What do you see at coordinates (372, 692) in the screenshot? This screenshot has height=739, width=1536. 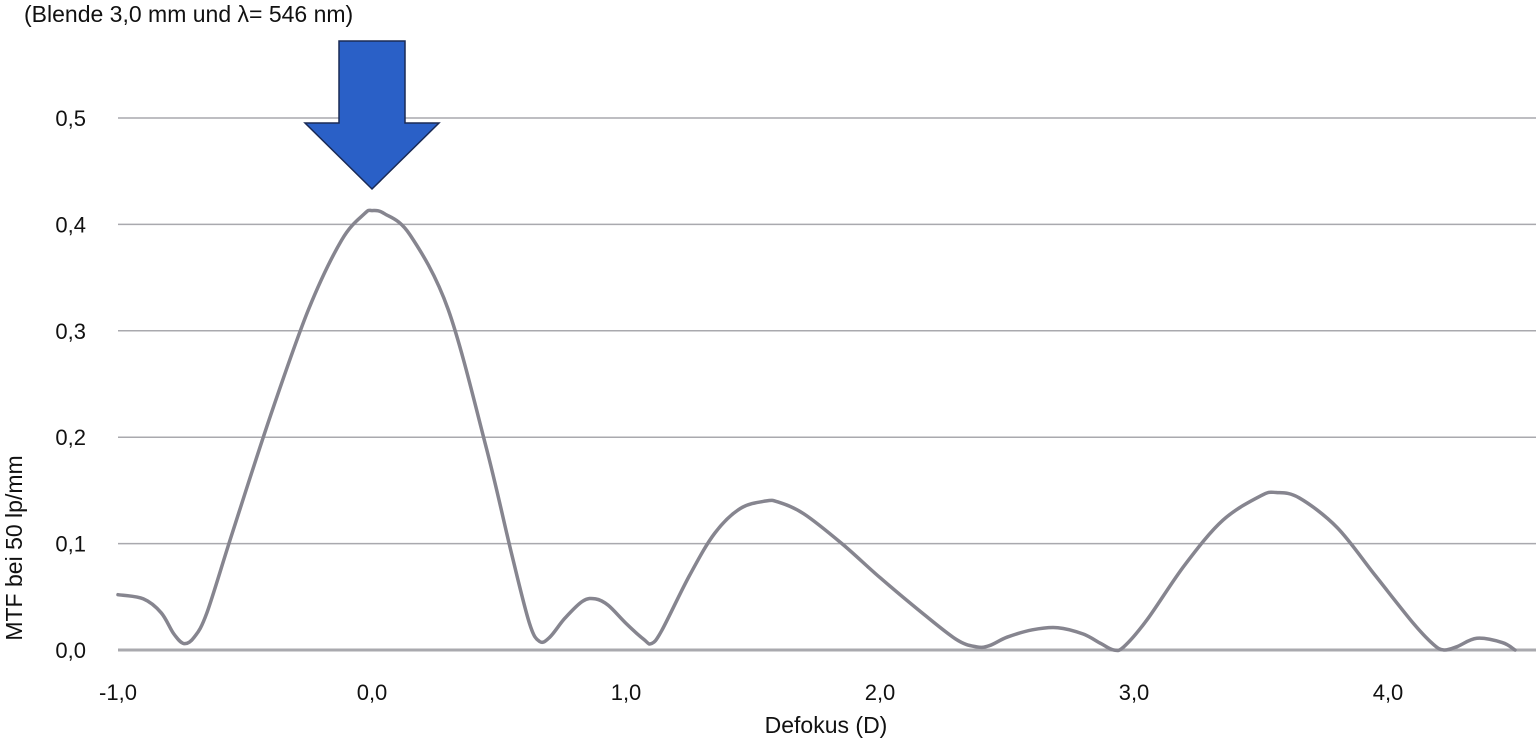 I see `x-tick-label: 0,0` at bounding box center [372, 692].